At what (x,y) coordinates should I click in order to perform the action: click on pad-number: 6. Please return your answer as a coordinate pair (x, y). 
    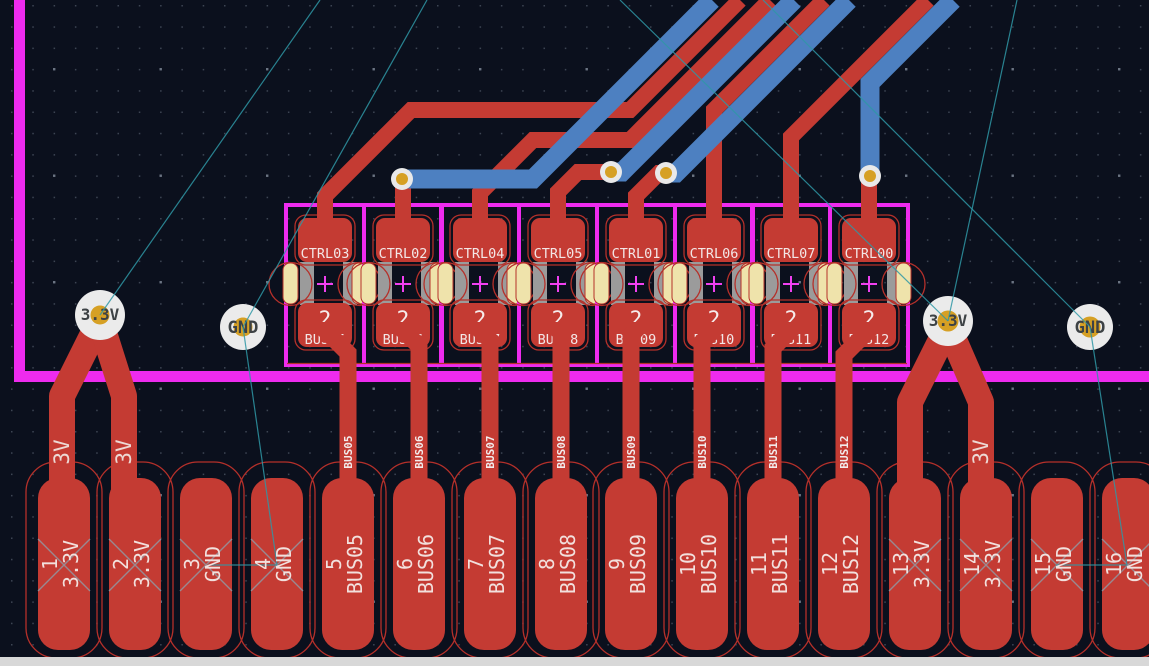
    Looking at the image, I should click on (405, 564).